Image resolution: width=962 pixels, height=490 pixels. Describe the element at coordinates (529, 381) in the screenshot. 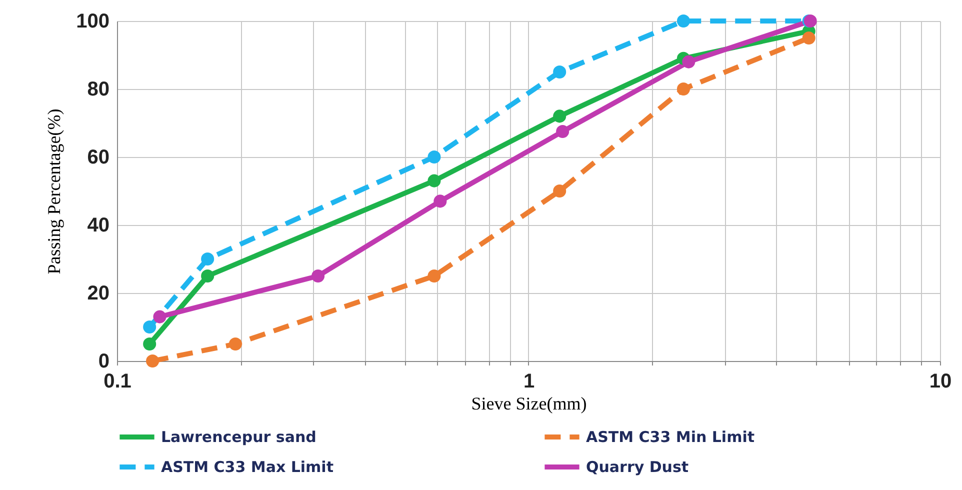

I see `x-tick-label: 1` at that location.